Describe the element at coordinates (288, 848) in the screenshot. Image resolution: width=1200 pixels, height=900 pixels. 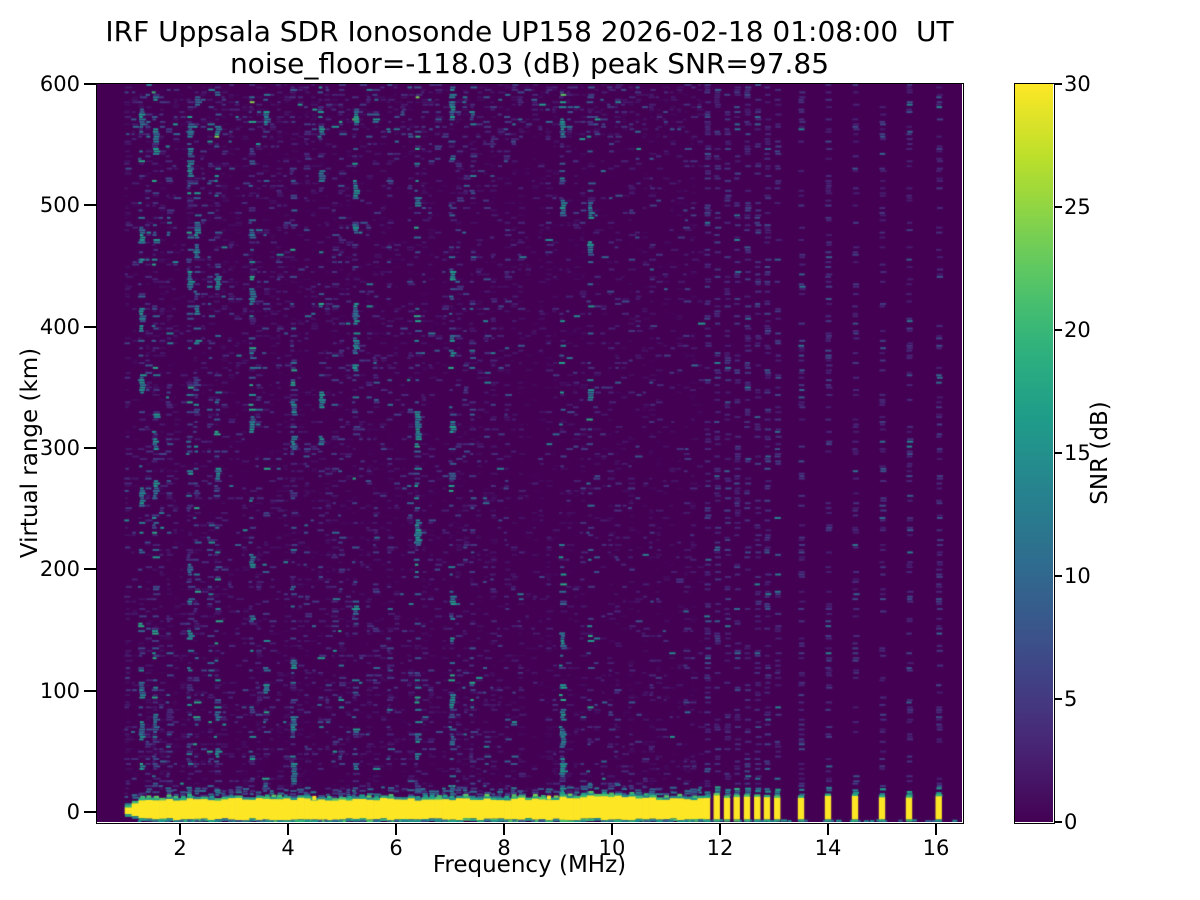
I see `x-tick-label: 4` at that location.